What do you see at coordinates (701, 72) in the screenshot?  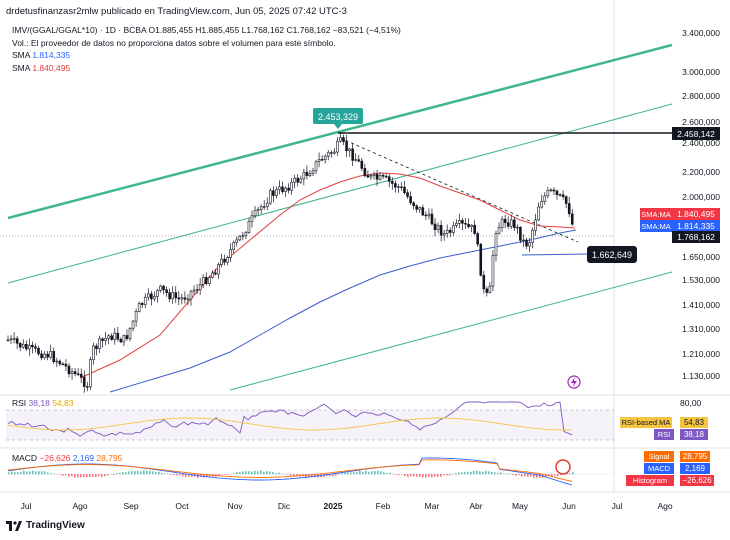 I see `price-tick-label: 3.000,000` at bounding box center [701, 72].